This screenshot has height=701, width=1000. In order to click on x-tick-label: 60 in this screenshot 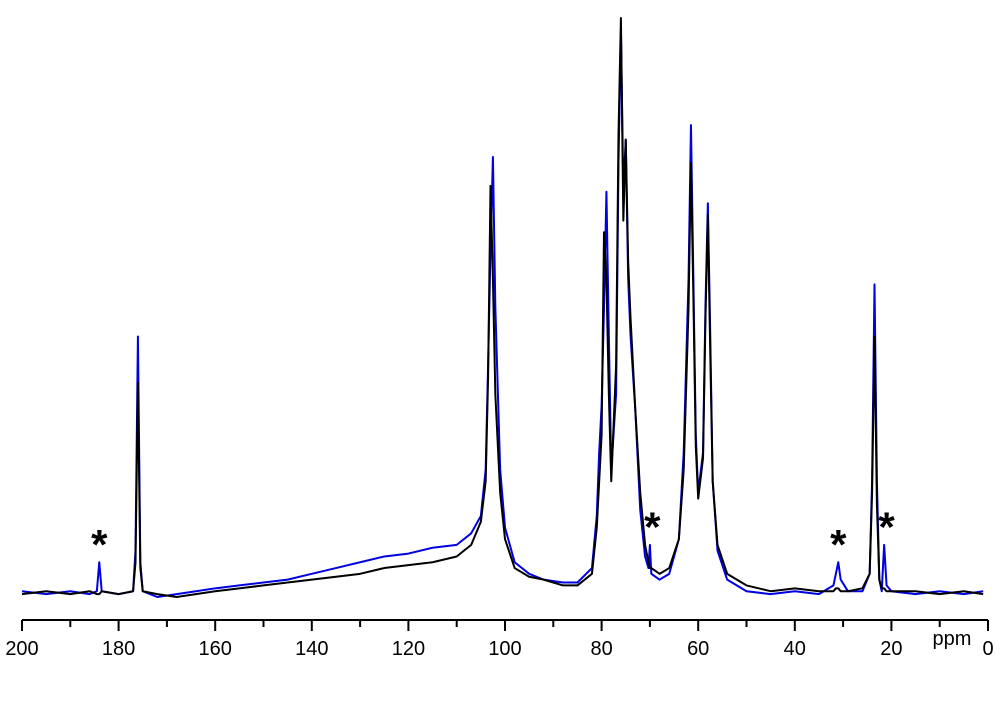, I will do `click(698, 649)`.